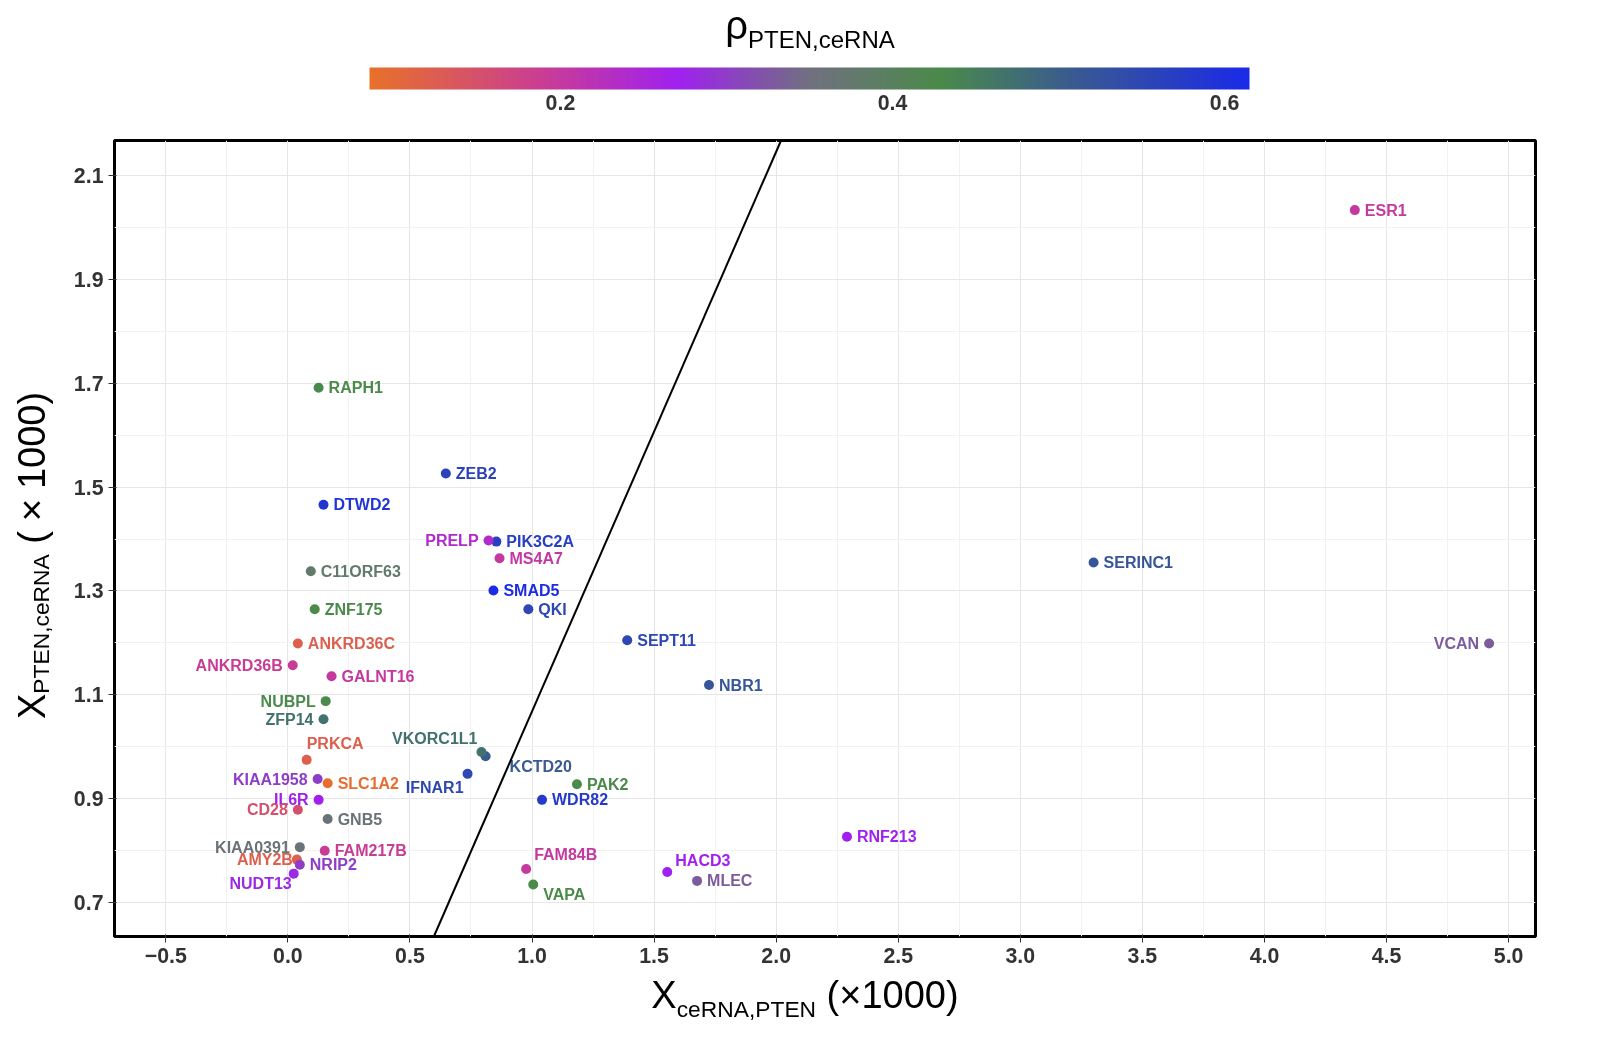  What do you see at coordinates (260, 884) in the screenshot?
I see `annotation: NUDT13` at bounding box center [260, 884].